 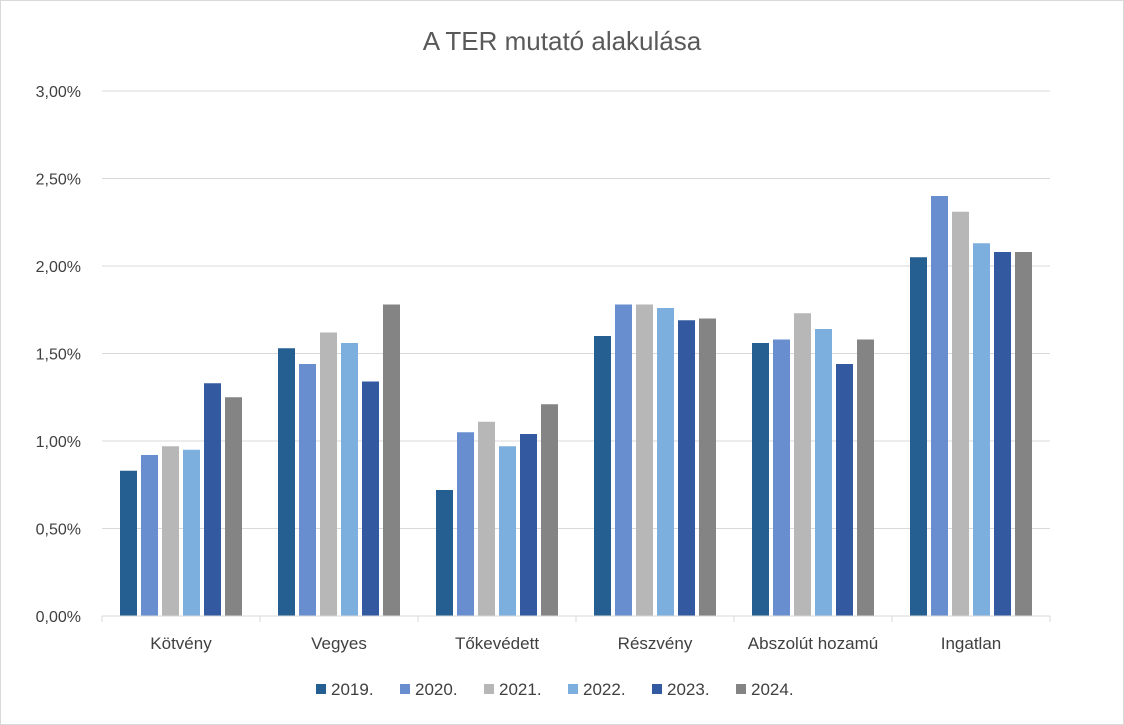 What do you see at coordinates (688, 689) in the screenshot?
I see `legend-label: 2023.` at bounding box center [688, 689].